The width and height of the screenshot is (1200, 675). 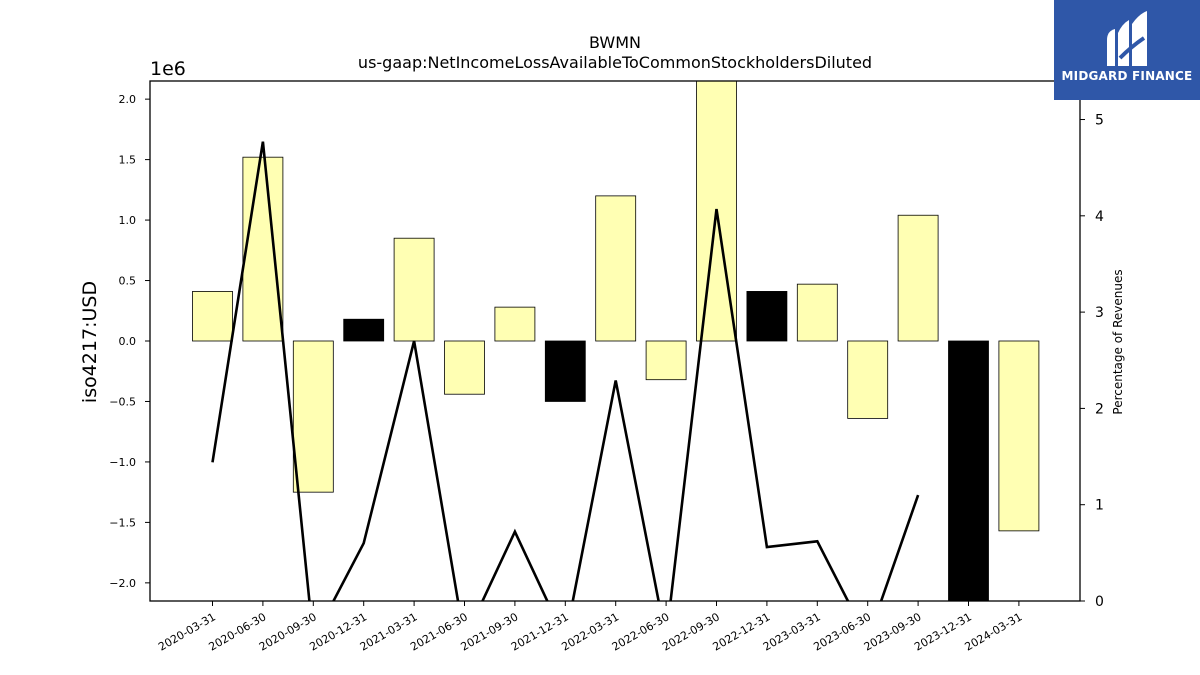 What do you see at coordinates (122, 401) in the screenshot?
I see `y-tick-label: −0.5` at bounding box center [122, 401].